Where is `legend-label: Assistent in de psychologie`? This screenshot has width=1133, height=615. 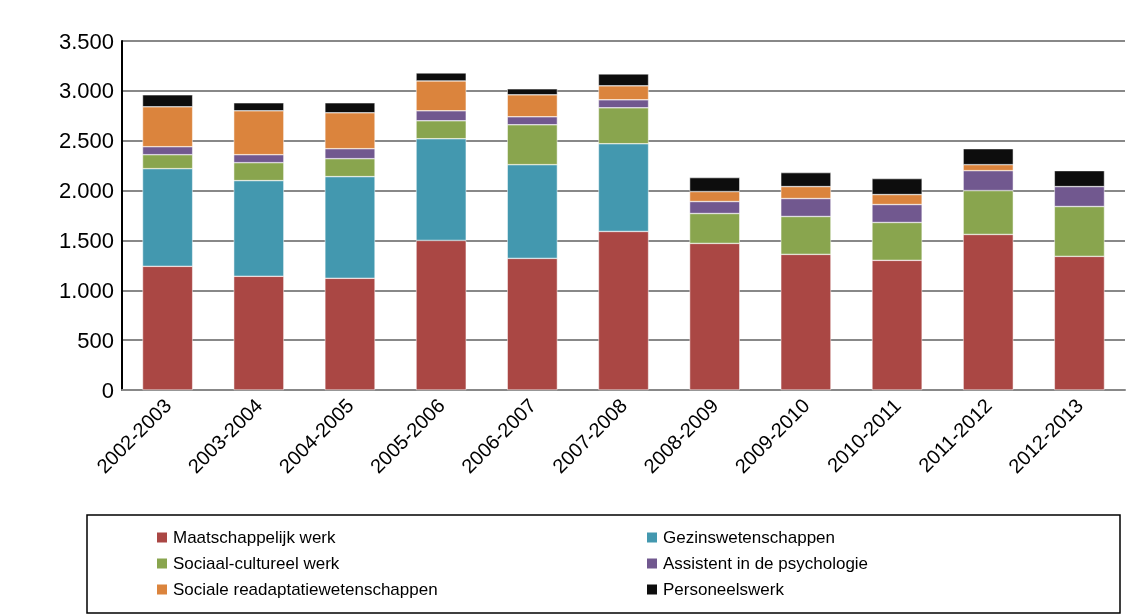
legend-label: Assistent in de psychologie is located at coordinates (766, 563).